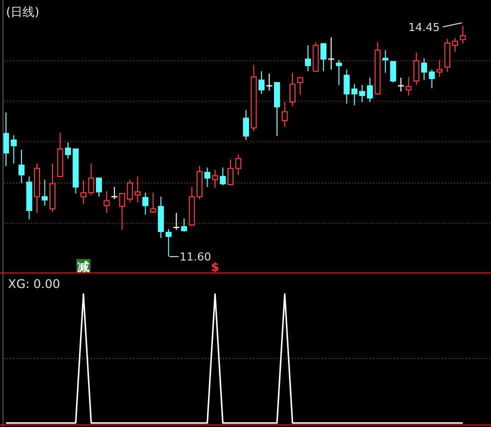  I want to click on annotation: 减, so click(83, 267).